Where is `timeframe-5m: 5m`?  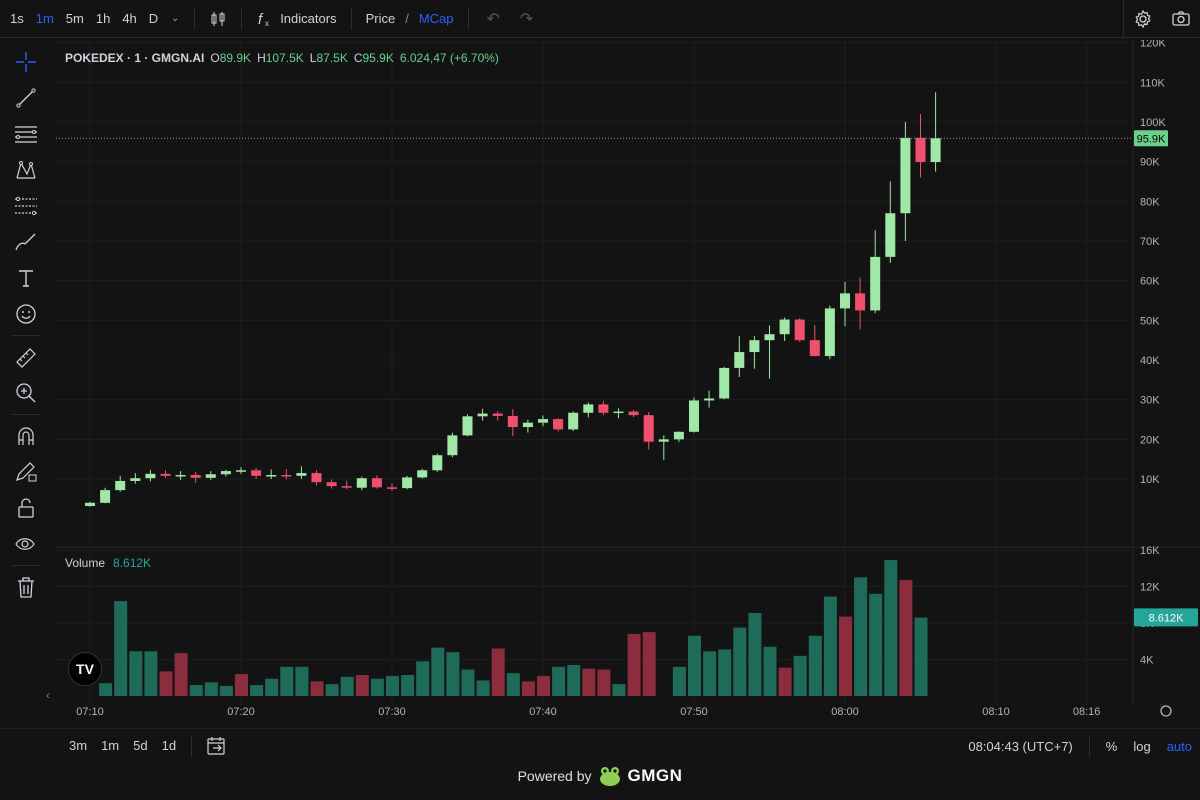
timeframe-5m: 5m is located at coordinates (74, 18).